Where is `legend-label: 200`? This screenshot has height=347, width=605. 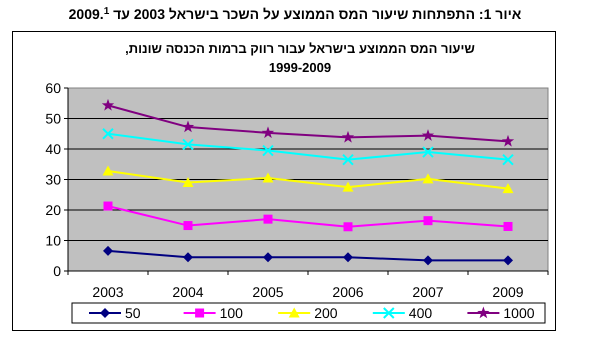 legend-label: 200 is located at coordinates (326, 313).